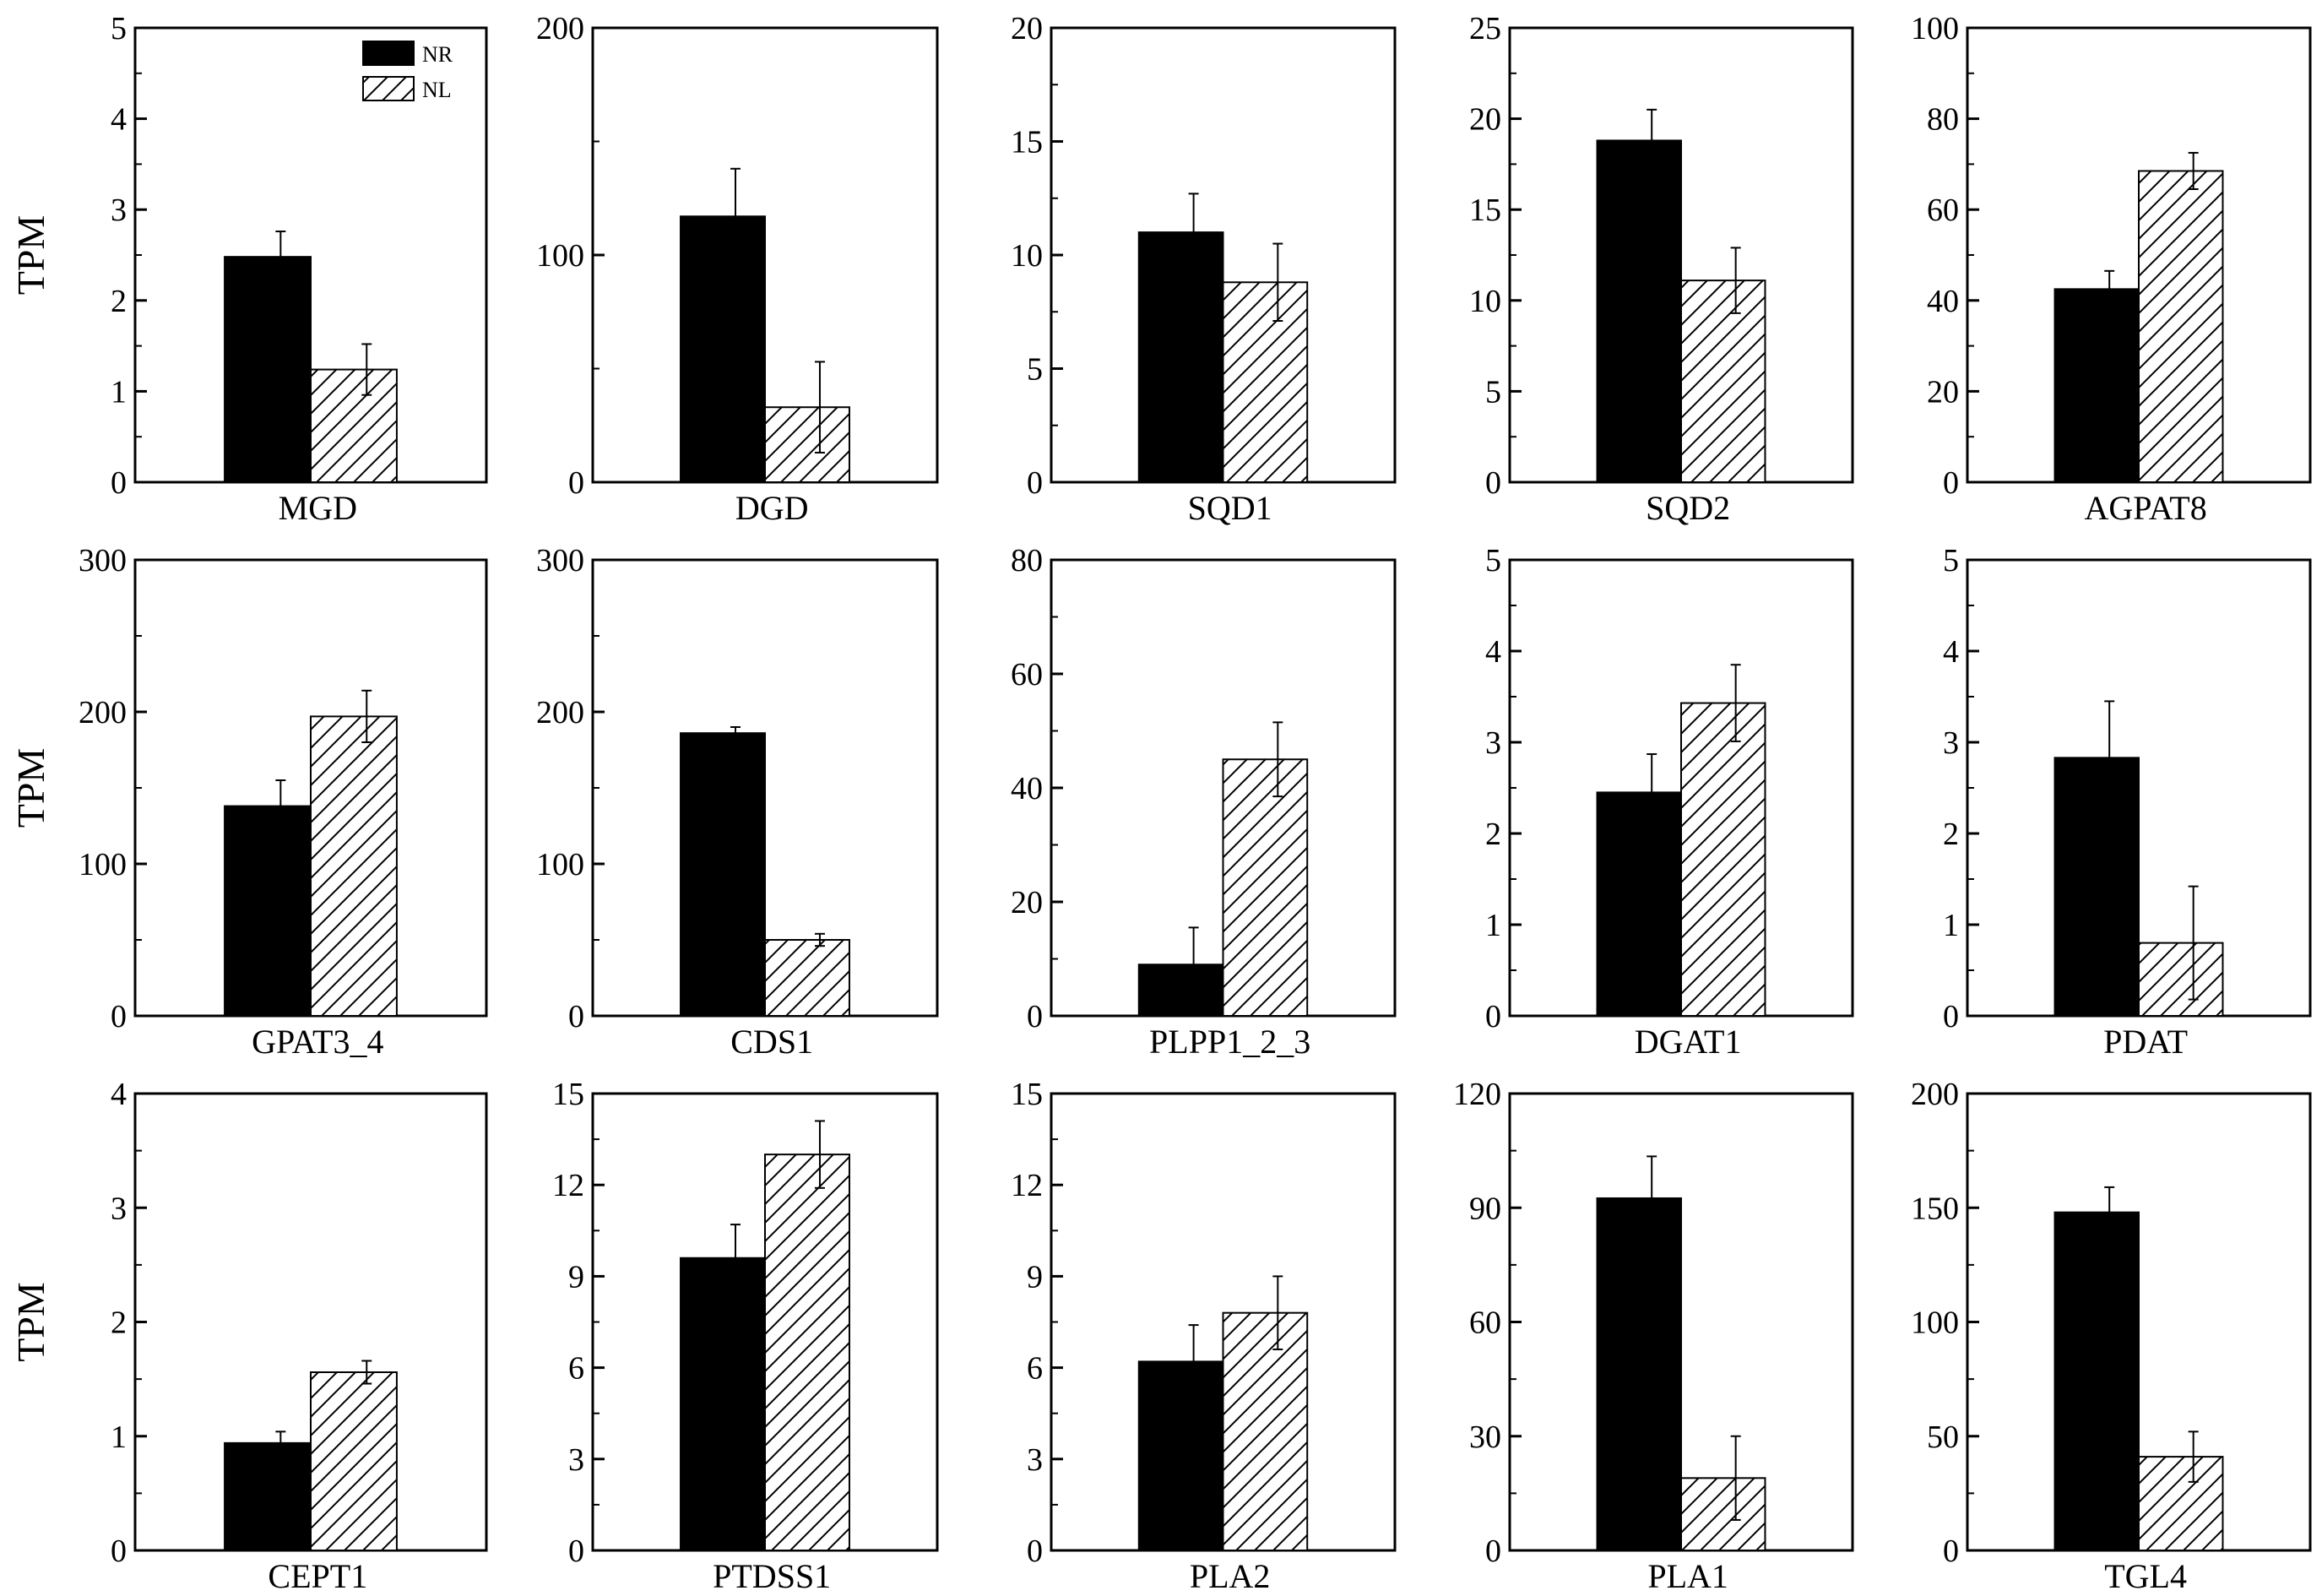 This screenshot has height=1596, width=2322. I want to click on panel-agpat8: 0 20 40 60 80 100 AGPAT8, so click(2111, 269).